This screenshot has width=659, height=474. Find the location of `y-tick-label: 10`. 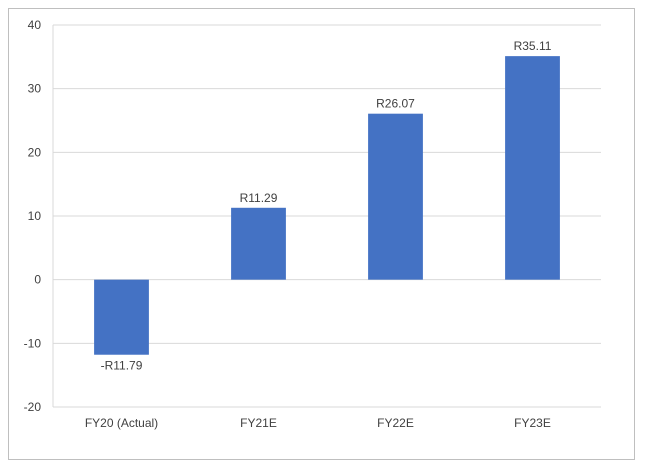

y-tick-label: 10 is located at coordinates (35, 216).